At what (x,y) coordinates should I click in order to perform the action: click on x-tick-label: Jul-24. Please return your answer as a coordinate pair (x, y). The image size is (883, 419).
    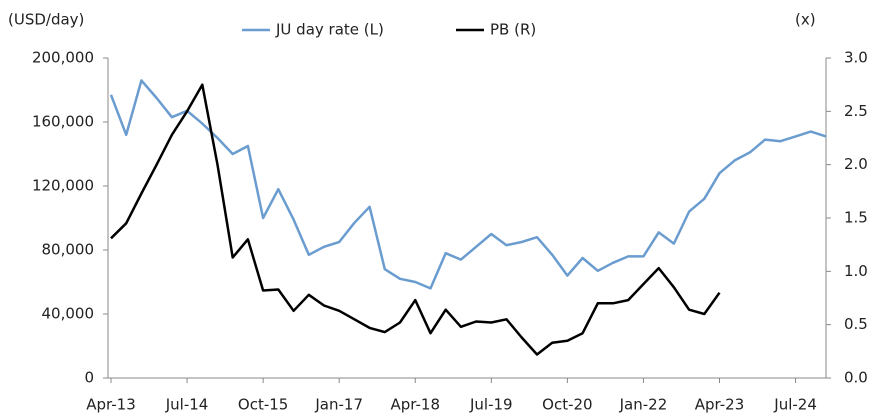
    Looking at the image, I should click on (795, 405).